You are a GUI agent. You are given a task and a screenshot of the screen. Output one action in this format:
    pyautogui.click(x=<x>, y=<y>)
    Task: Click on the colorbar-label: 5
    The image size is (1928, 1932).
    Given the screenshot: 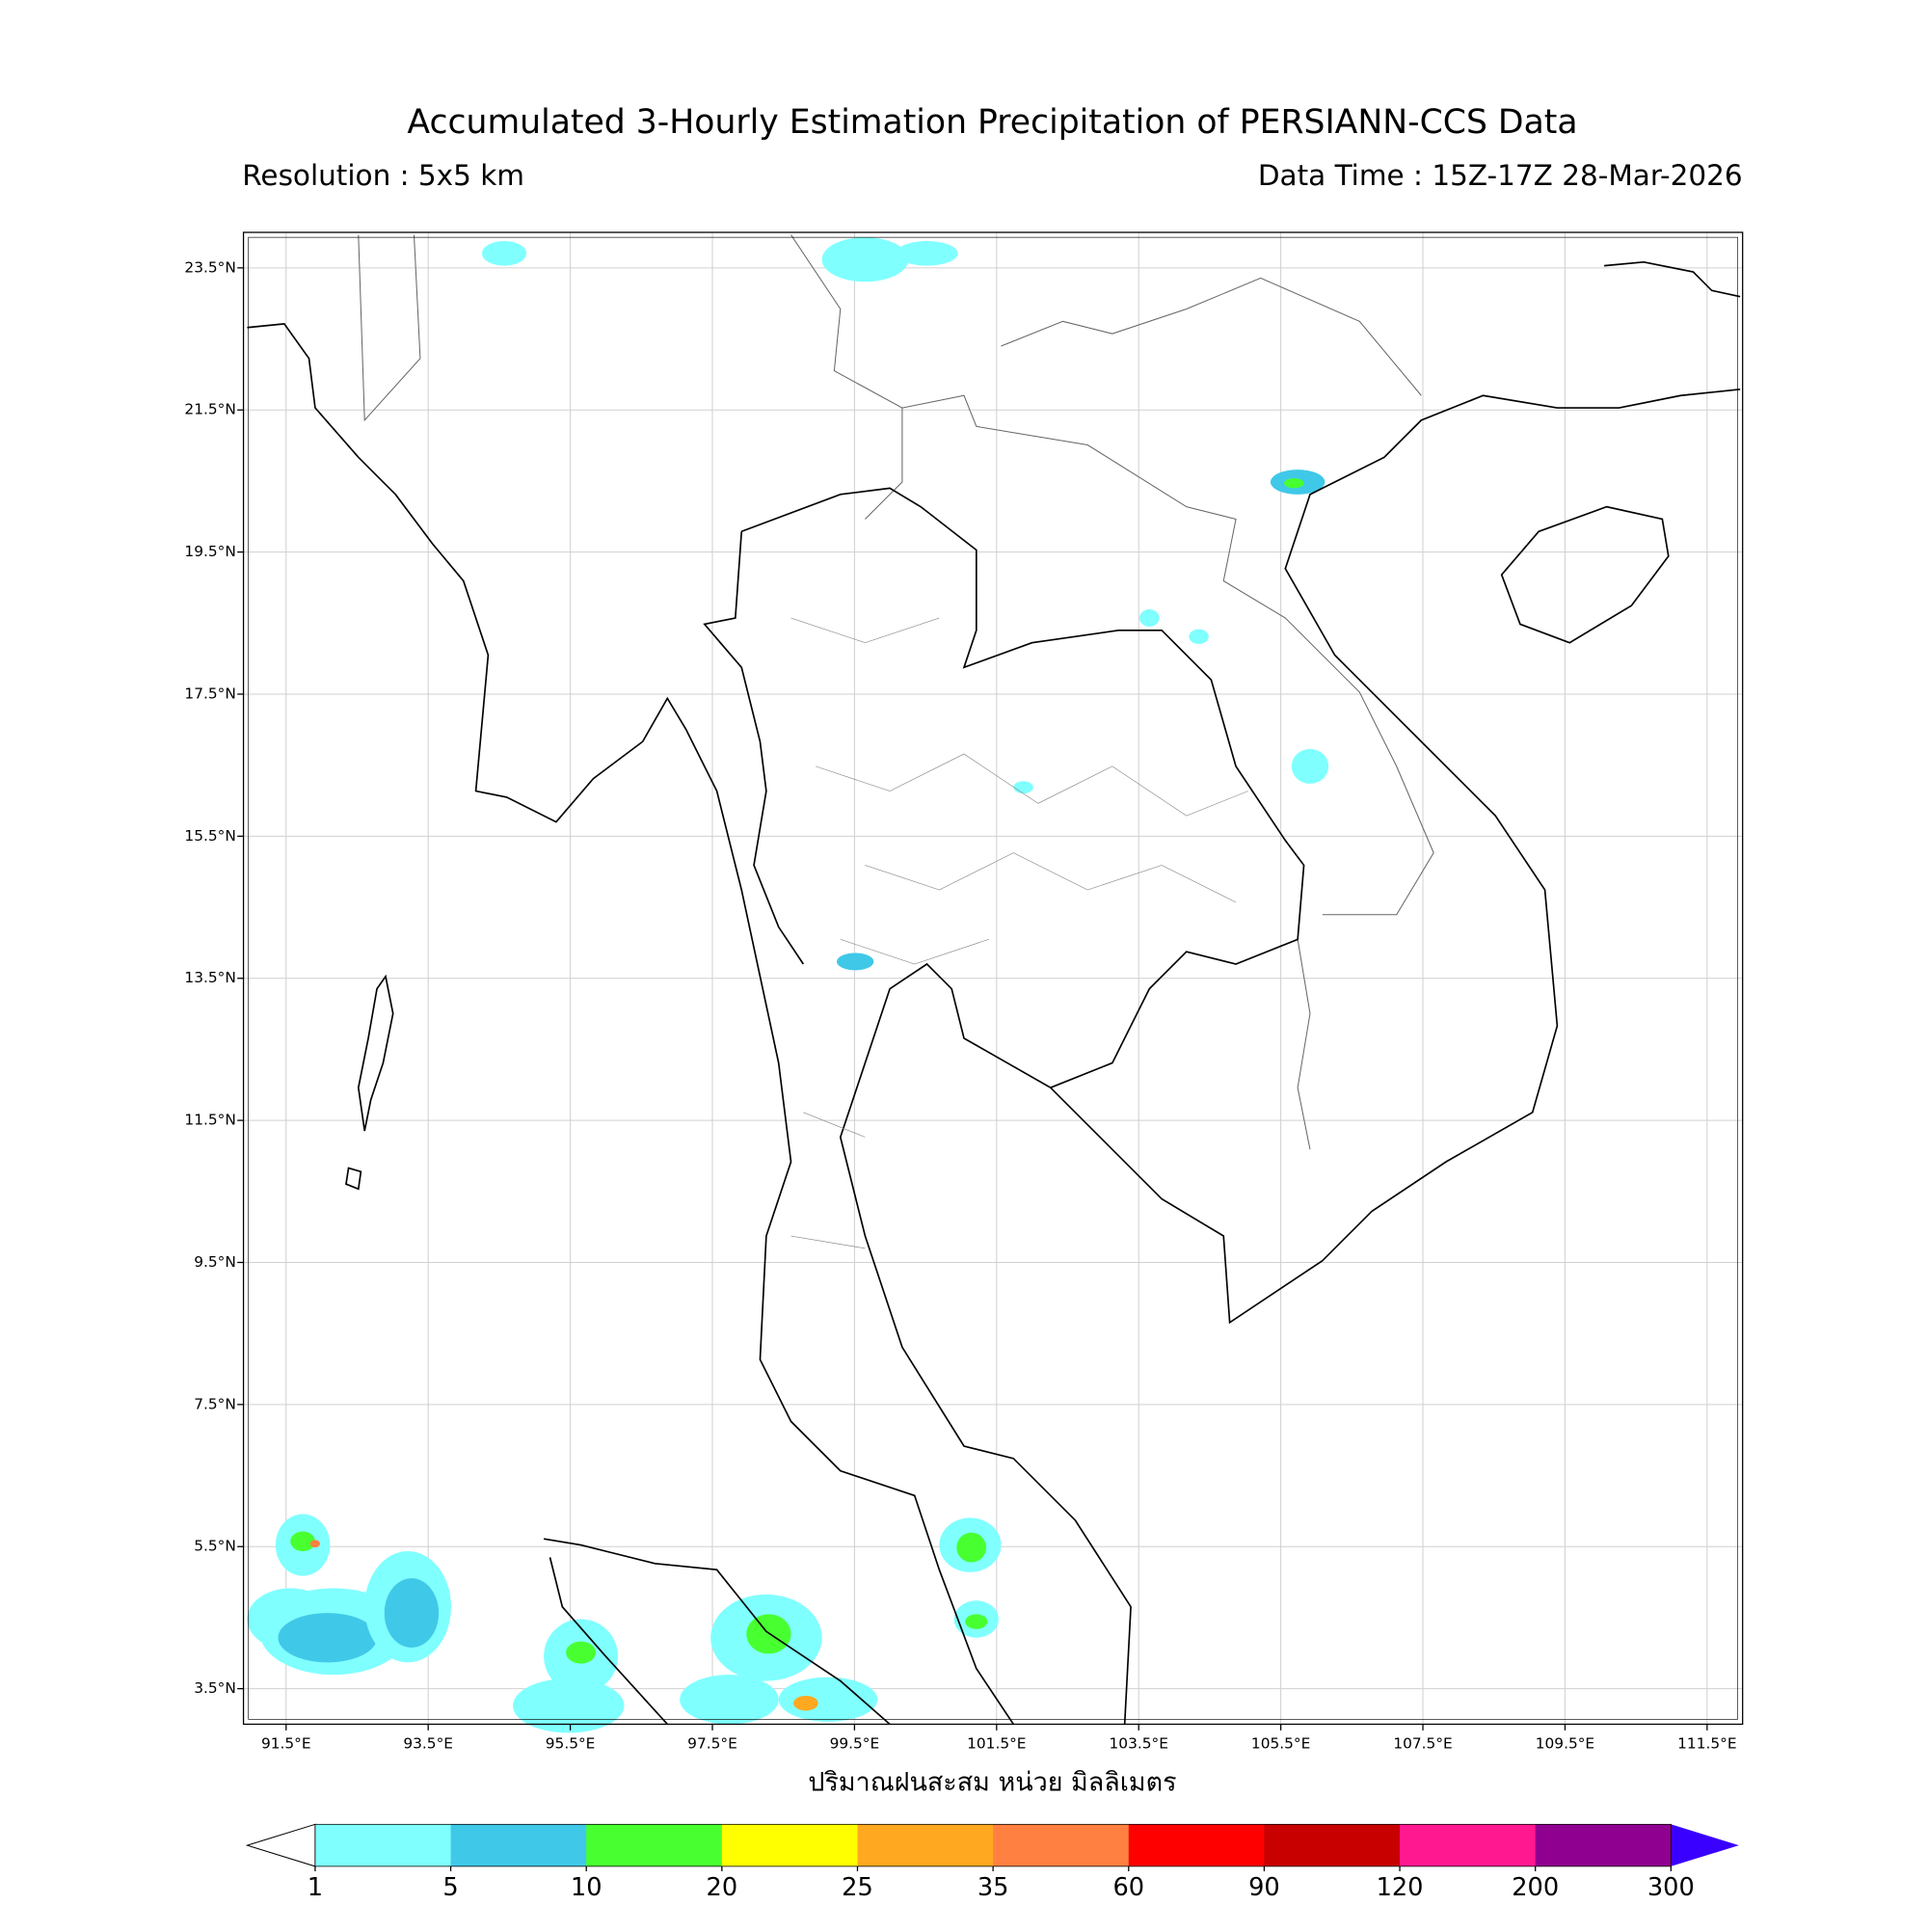 What is the action you would take?
    pyautogui.click(x=450, y=1888)
    